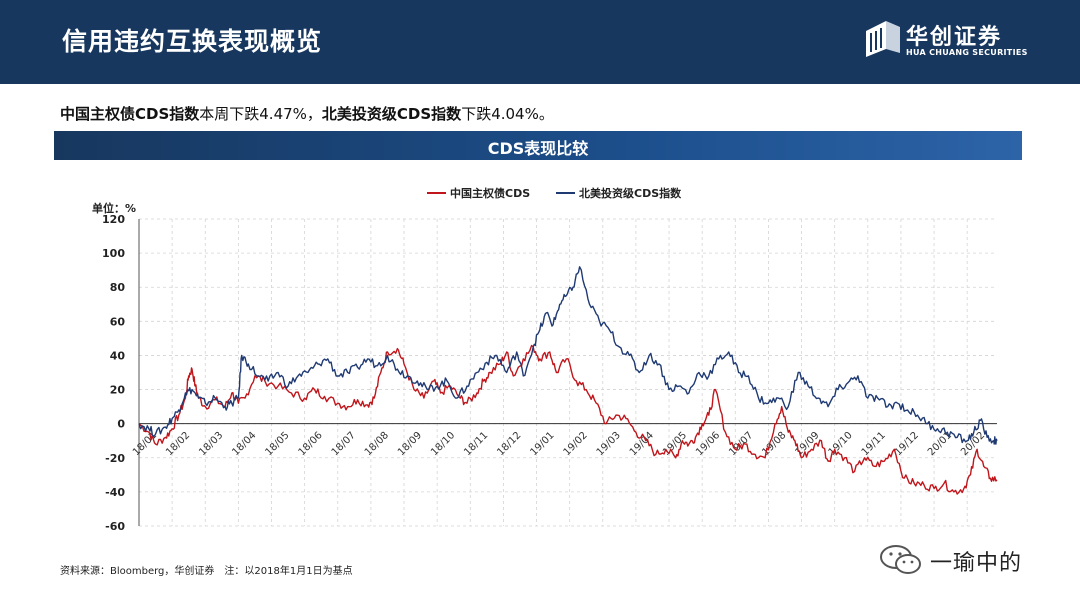 Image resolution: width=1080 pixels, height=608 pixels. I want to click on section-band: CDS表现比较, so click(538, 145).